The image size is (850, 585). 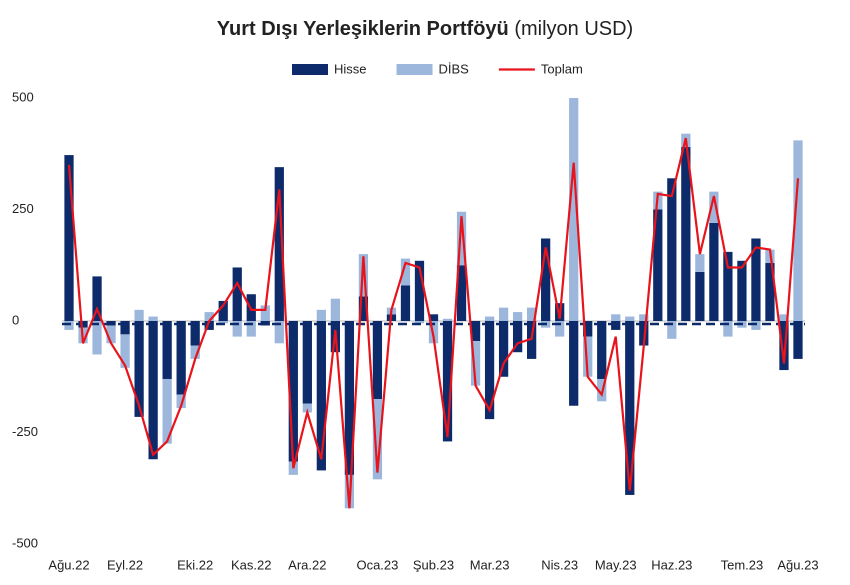 What do you see at coordinates (671, 564) in the screenshot?
I see `x-tick-label: Haz.23` at bounding box center [671, 564].